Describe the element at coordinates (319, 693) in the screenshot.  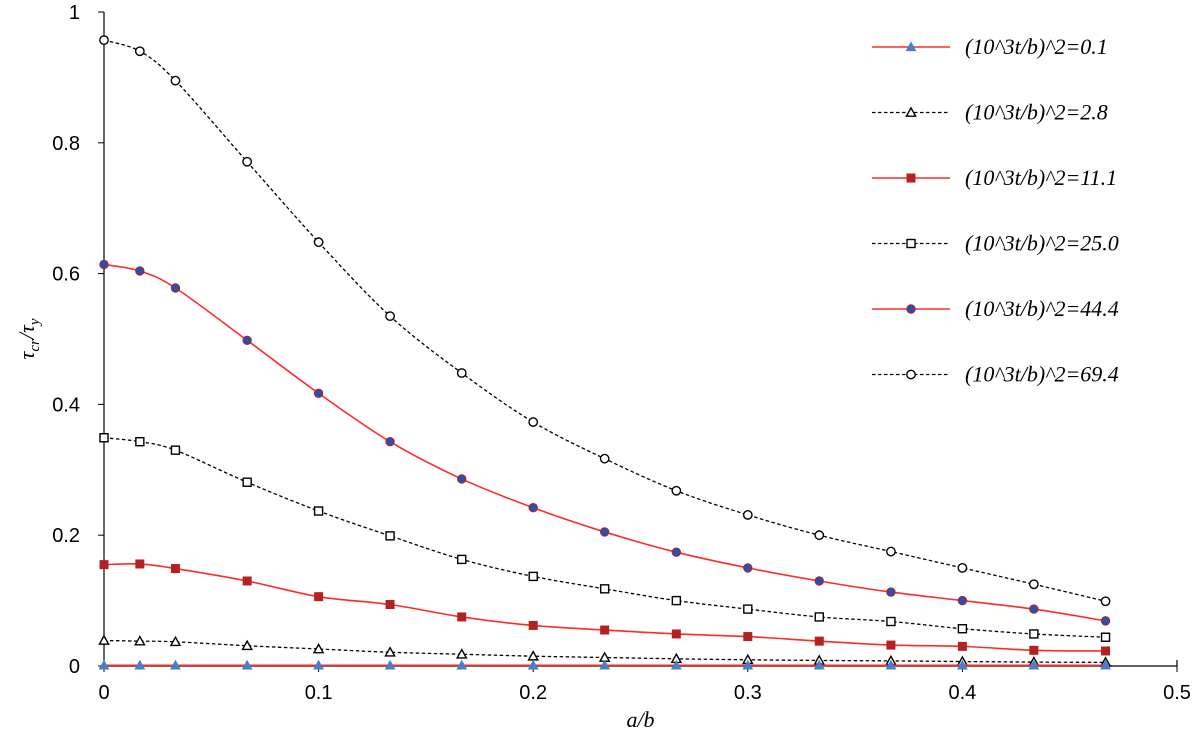
I see `x-tick-label: 0.1` at that location.